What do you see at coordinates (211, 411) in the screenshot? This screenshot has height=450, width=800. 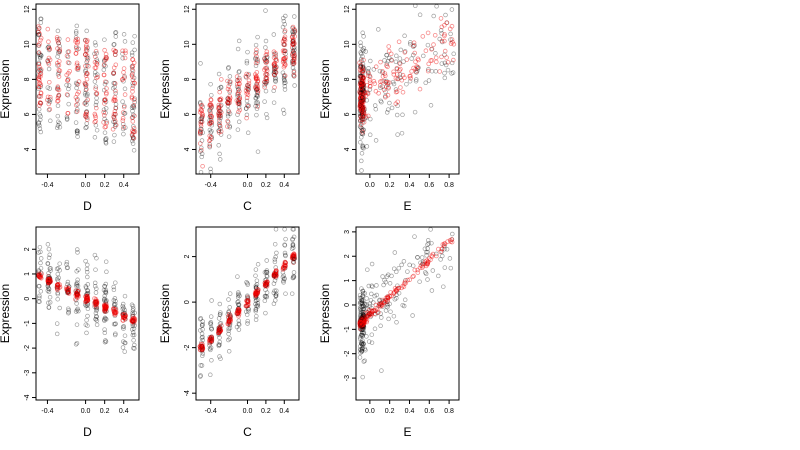 I see `x-tick-label: -0.4` at bounding box center [211, 411].